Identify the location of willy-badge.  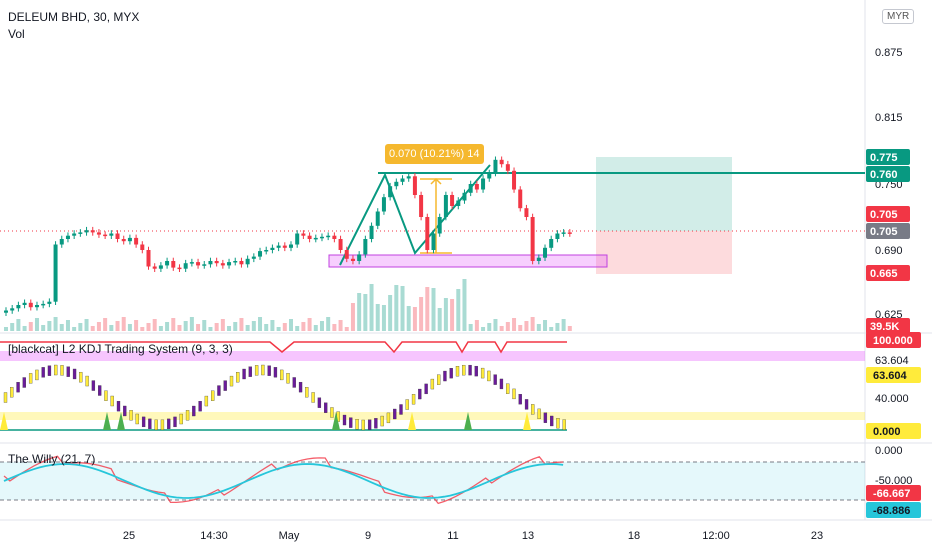
(893, 493).